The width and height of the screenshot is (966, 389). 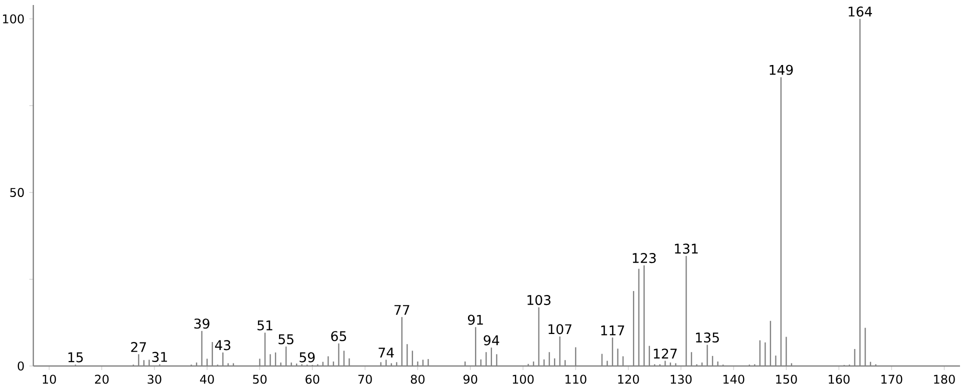 What do you see at coordinates (628, 379) in the screenshot?
I see `x-tick-label: 120` at bounding box center [628, 379].